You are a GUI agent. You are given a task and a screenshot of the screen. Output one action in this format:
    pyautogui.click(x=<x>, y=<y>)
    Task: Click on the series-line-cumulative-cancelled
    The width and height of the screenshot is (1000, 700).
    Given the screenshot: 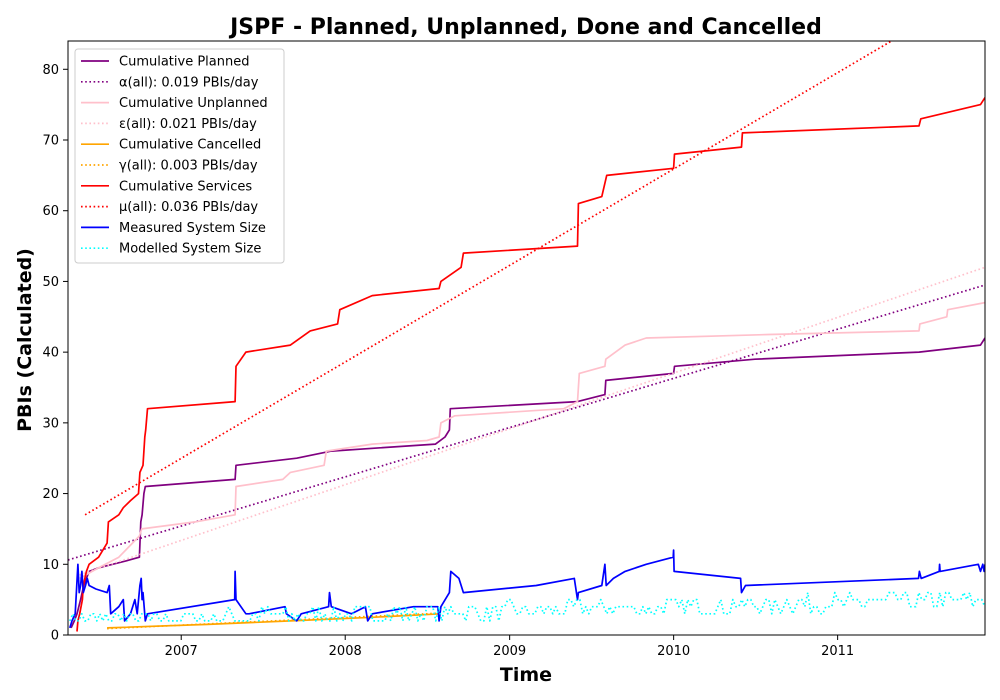 What is the action you would take?
    pyautogui.click(x=274, y=620)
    